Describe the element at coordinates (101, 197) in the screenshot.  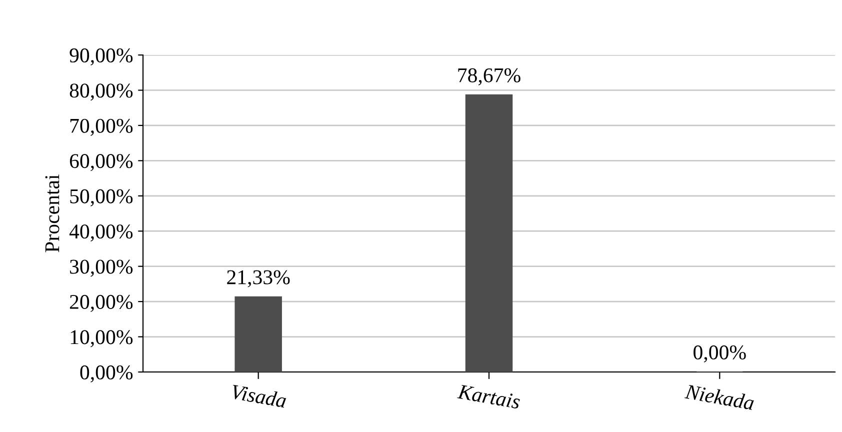
I see `y-tick-label: 50,00%` at that location.